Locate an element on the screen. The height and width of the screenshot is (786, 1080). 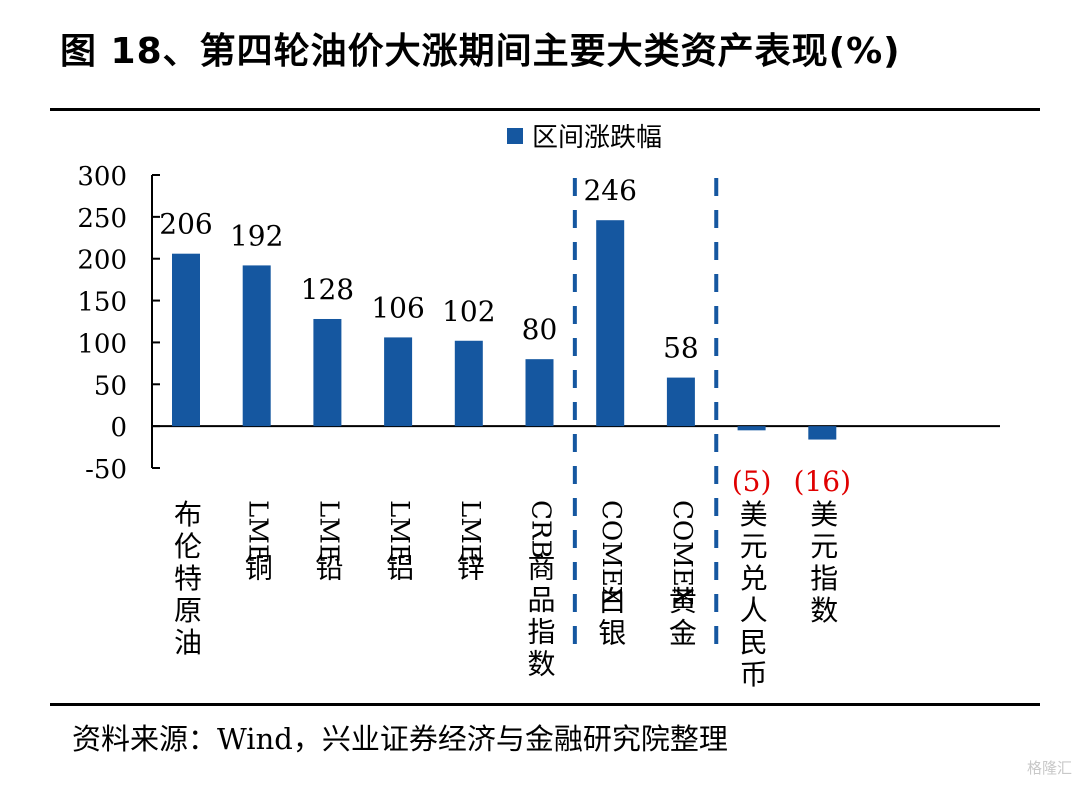
data-label: 58 is located at coordinates (681, 348).